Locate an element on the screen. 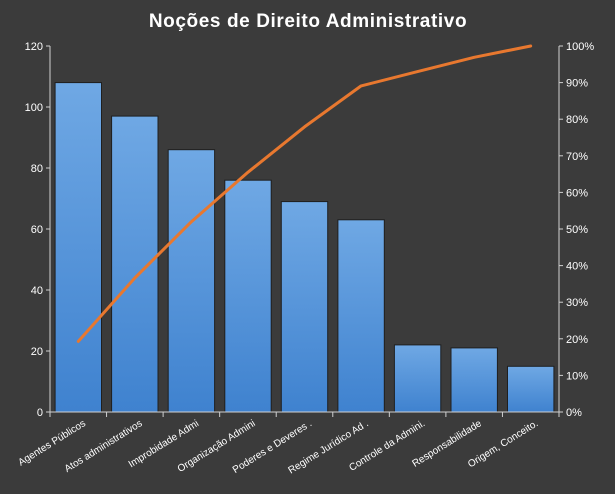  right-tick-label: 10% is located at coordinates (577, 376).